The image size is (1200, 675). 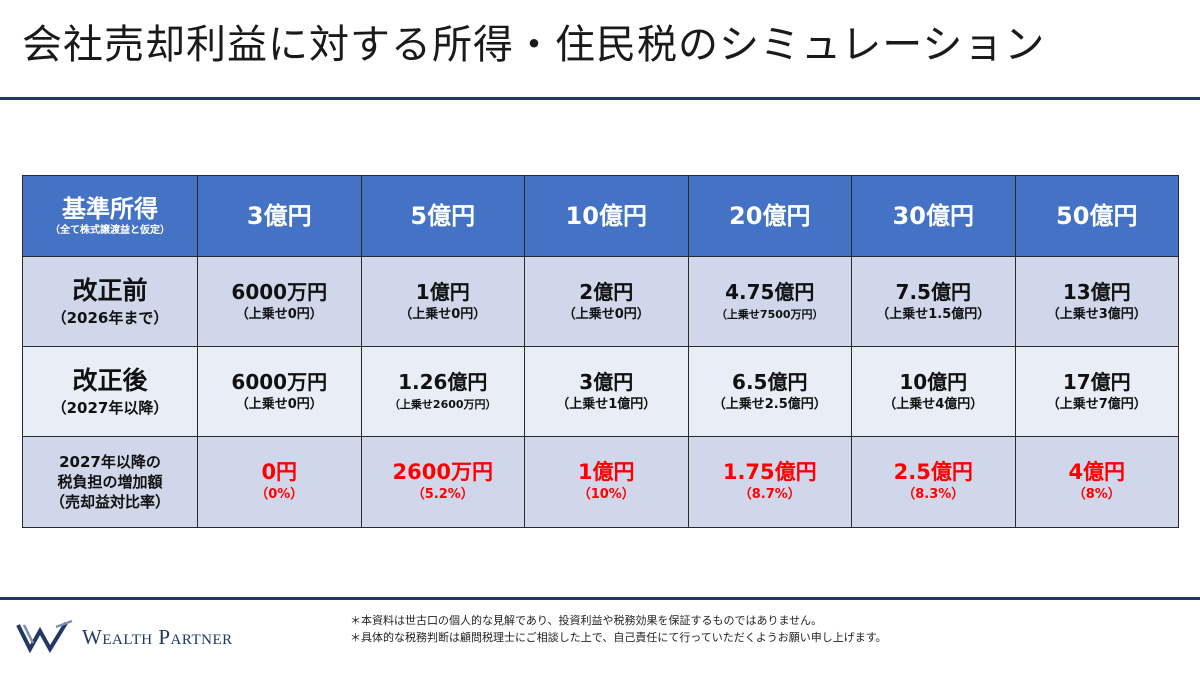 I want to click on header-col-5-label: 30億円, so click(x=933, y=216).